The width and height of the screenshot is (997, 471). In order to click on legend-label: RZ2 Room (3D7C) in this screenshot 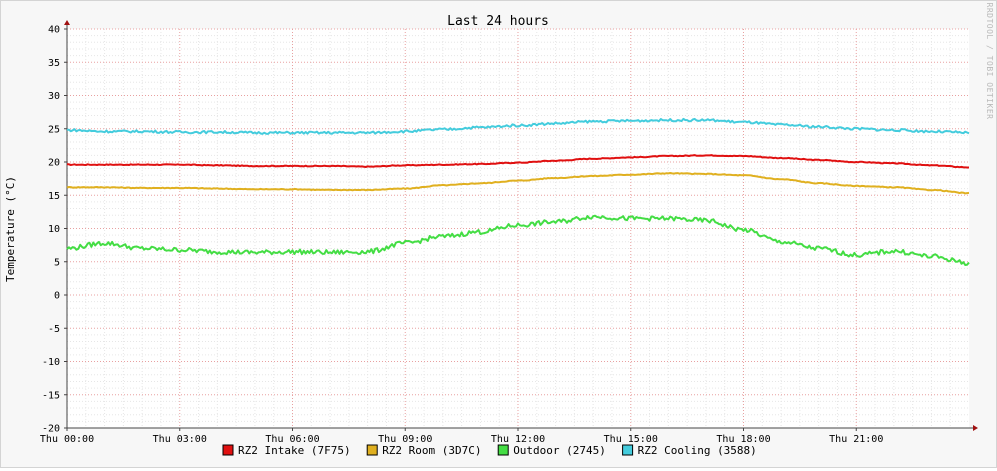, I will do `click(431, 450)`.